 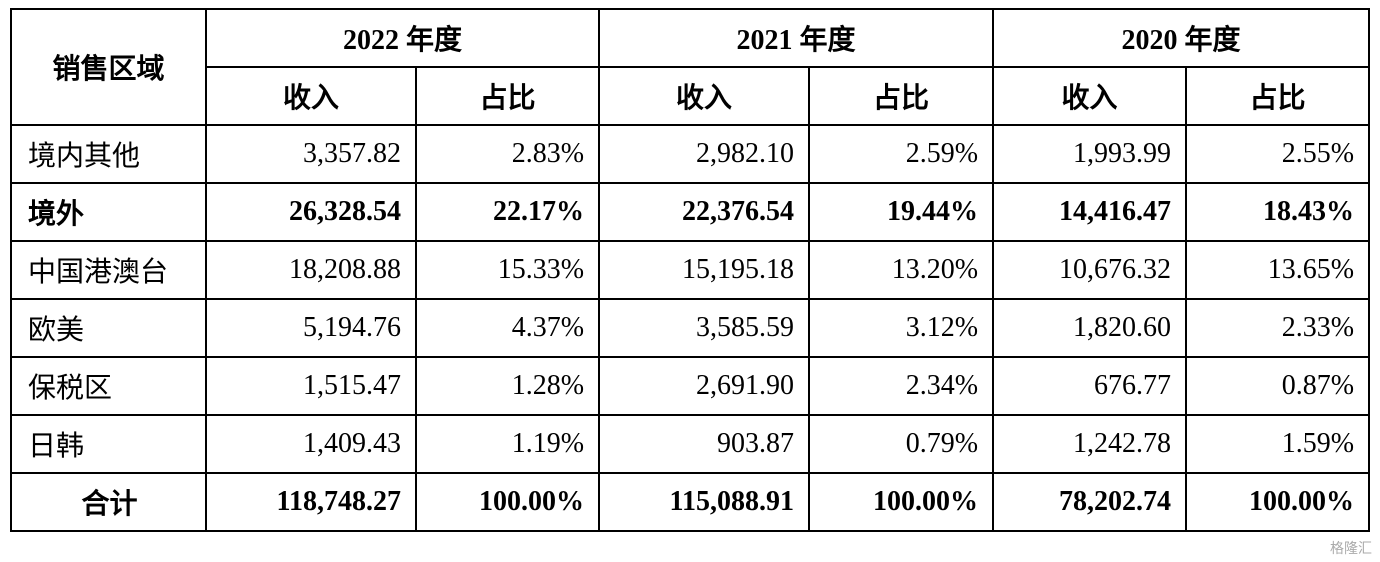 What do you see at coordinates (311, 328) in the screenshot?
I see `cell: 5,194.76` at bounding box center [311, 328].